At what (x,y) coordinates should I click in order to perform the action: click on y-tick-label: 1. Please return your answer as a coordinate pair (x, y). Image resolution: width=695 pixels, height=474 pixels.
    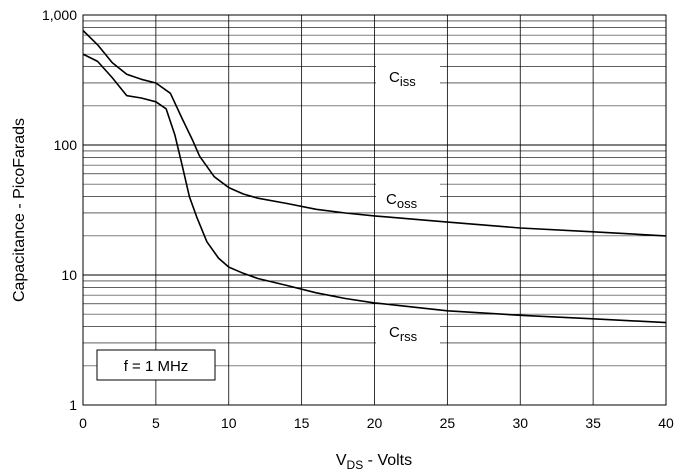
    Looking at the image, I should click on (73, 405).